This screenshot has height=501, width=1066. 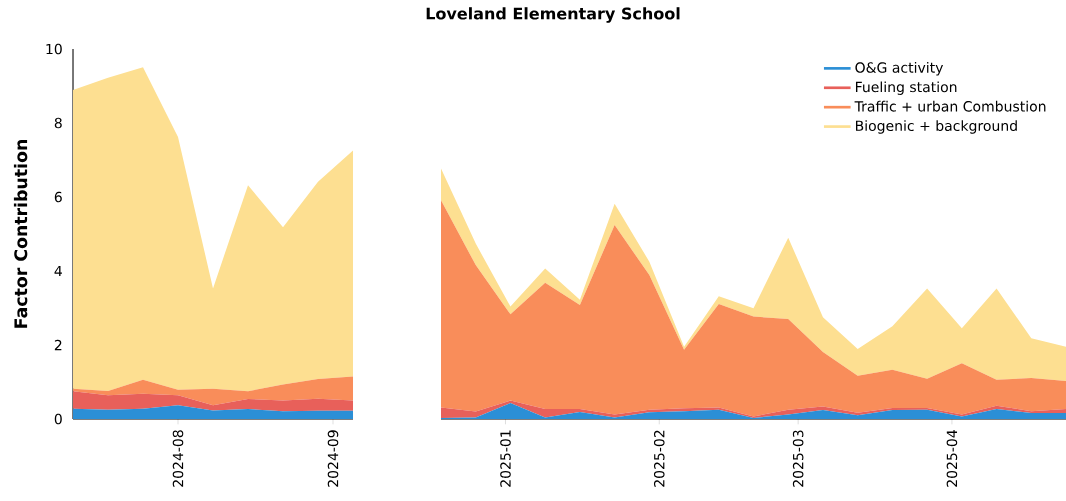 I want to click on y-tick-label: 4, so click(x=58, y=271).